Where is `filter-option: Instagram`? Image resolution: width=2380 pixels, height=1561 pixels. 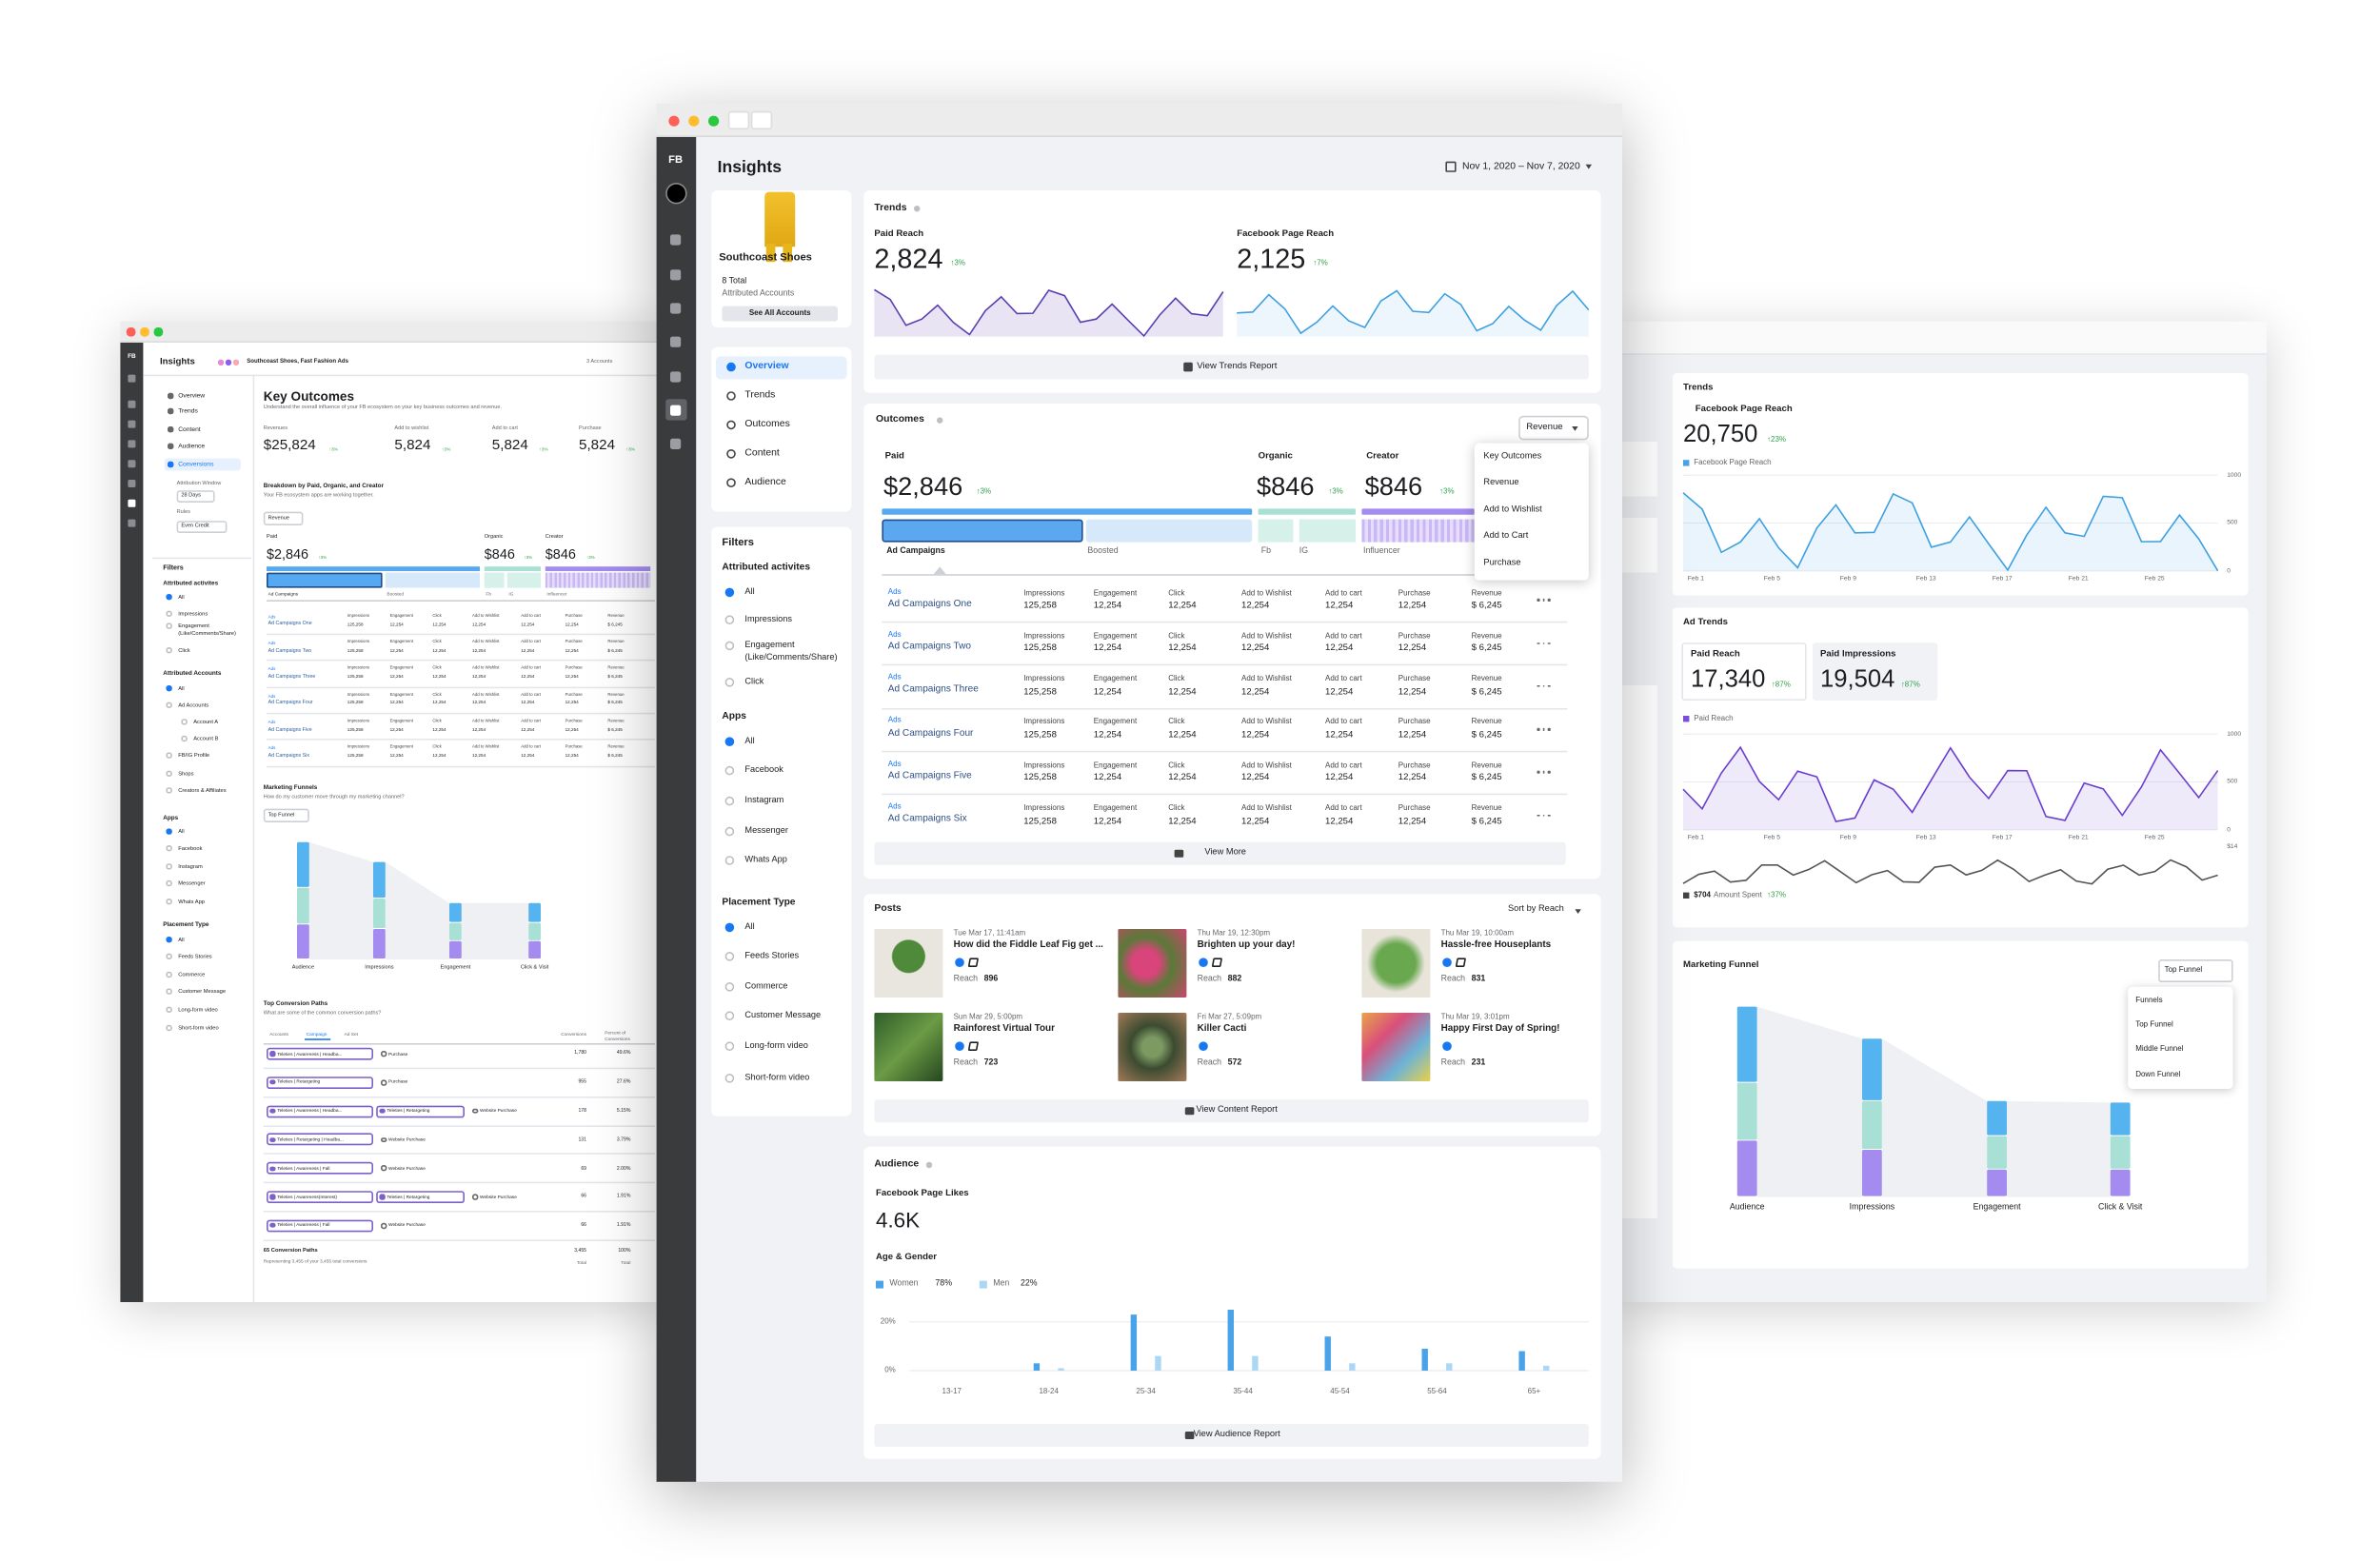
filter-option: Instagram is located at coordinates (764, 801).